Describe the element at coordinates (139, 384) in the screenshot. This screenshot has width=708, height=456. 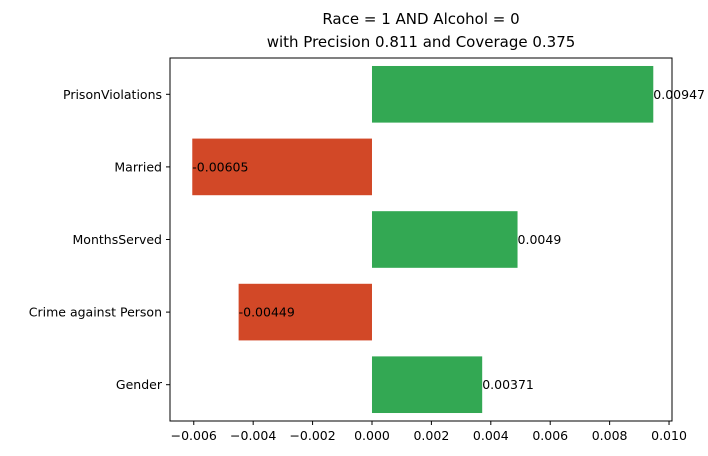
I see `y-tick-label: Gender` at that location.